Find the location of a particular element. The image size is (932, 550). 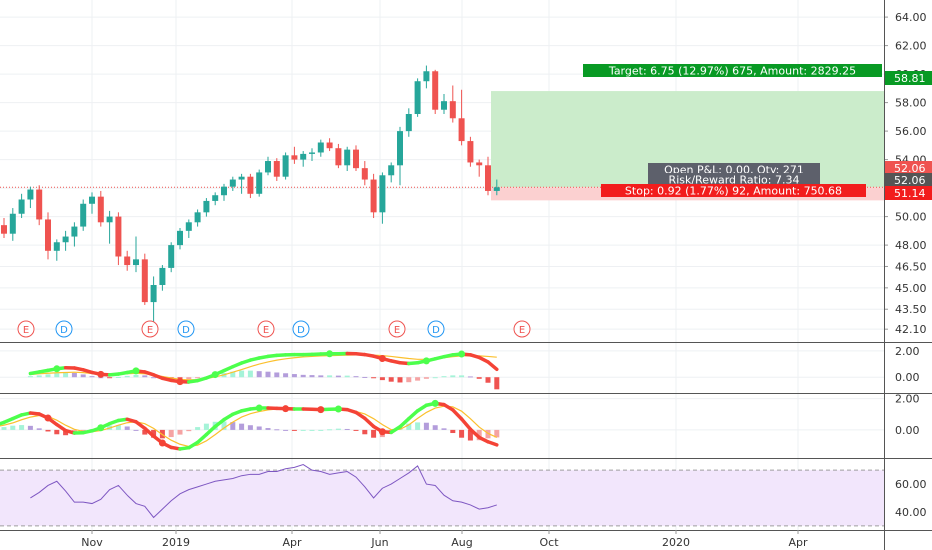

main-line-segment is located at coordinates (492, 366).